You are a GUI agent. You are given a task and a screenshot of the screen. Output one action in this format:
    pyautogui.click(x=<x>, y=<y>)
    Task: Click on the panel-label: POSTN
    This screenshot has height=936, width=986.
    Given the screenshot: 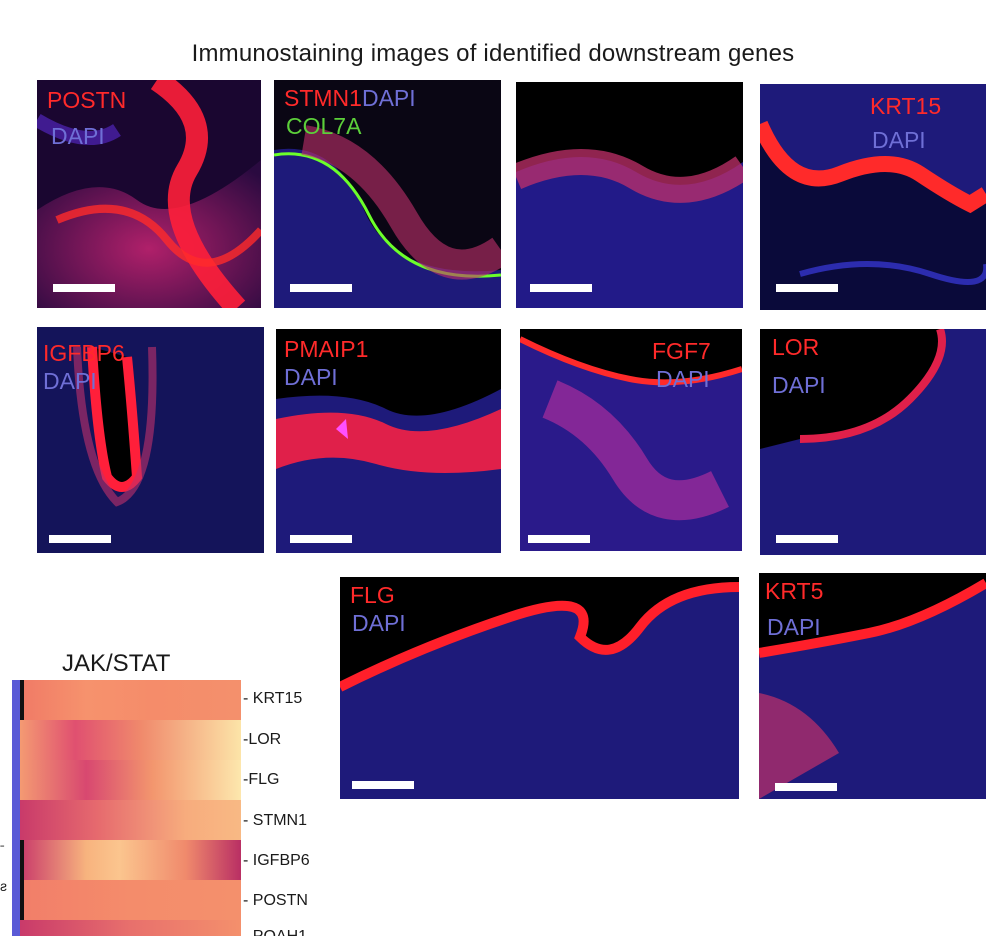 What is the action you would take?
    pyautogui.click(x=87, y=100)
    